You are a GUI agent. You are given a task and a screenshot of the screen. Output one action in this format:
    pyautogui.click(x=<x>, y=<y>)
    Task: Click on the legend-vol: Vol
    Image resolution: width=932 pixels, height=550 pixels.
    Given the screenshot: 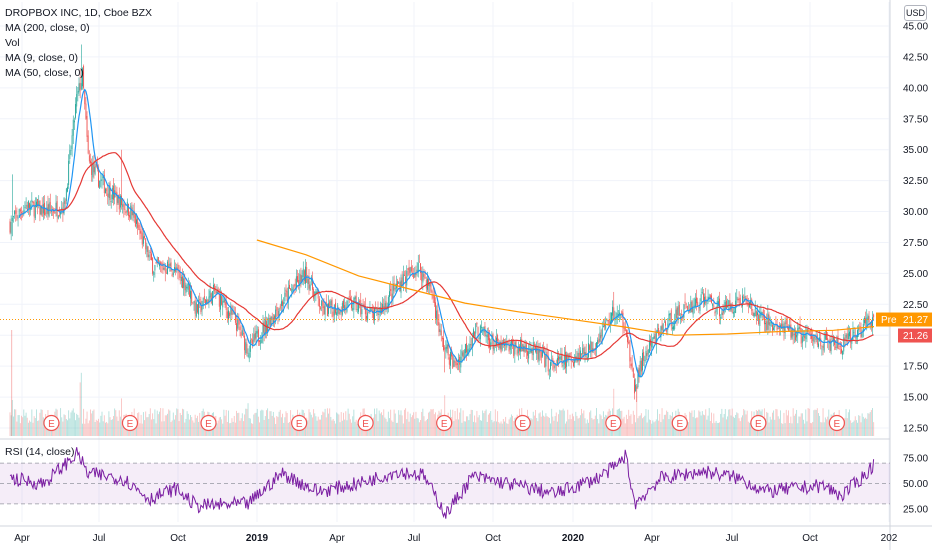 What is the action you would take?
    pyautogui.click(x=12, y=43)
    